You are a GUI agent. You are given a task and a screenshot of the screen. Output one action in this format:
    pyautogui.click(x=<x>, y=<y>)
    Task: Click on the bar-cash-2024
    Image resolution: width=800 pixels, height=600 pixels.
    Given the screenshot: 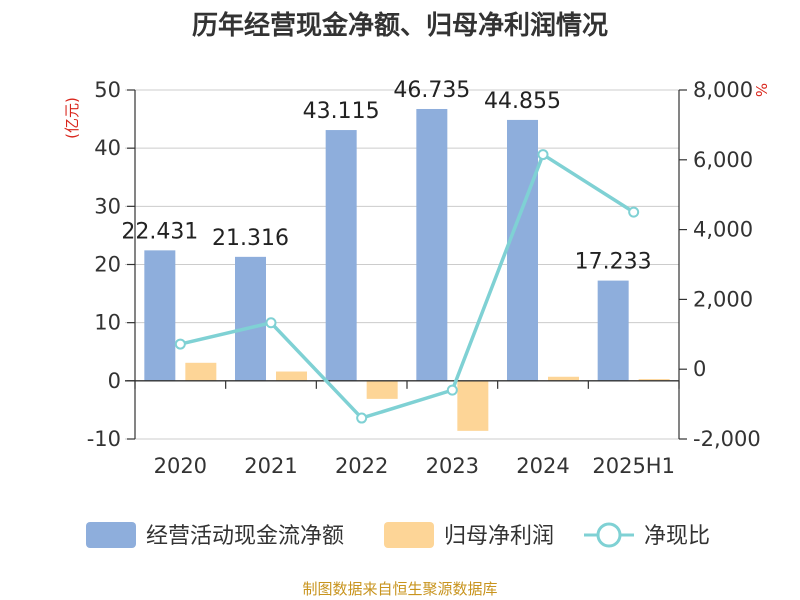 What is the action you would take?
    pyautogui.click(x=522, y=250)
    